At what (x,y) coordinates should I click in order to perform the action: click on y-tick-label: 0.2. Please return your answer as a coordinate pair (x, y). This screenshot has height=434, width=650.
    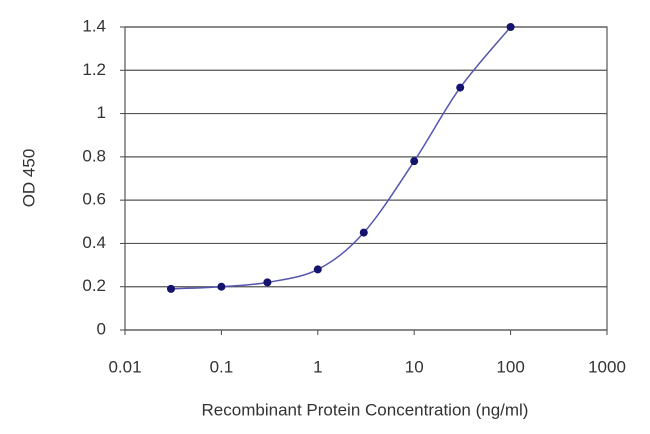
    Looking at the image, I should click on (94, 285).